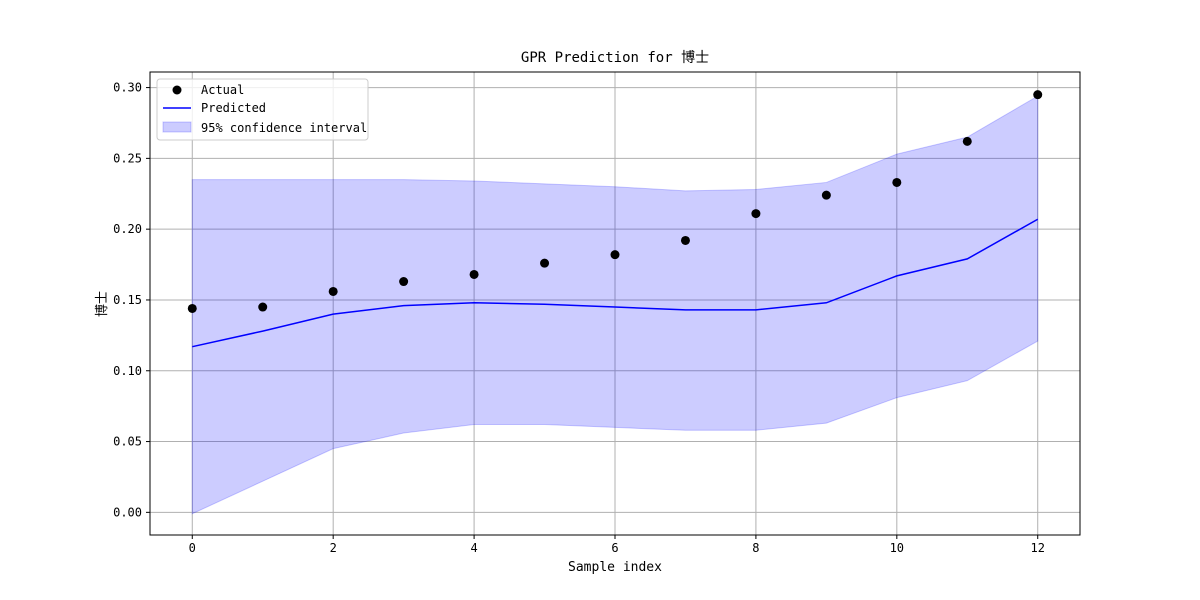 This screenshot has height=600, width=1200. I want to click on y-tick-label: 0.00, so click(127, 512).